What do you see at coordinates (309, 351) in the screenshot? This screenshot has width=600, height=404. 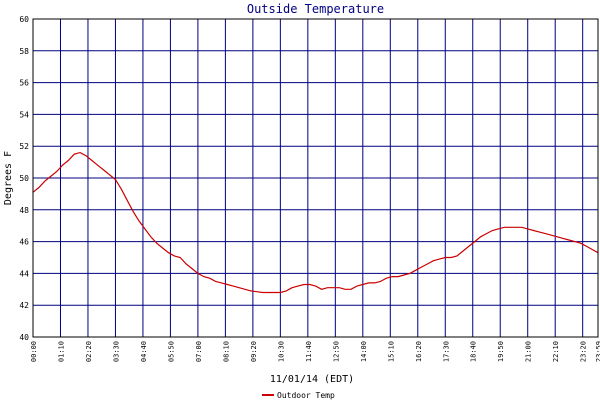 I see `x-tick-label: 11:40` at bounding box center [309, 351].